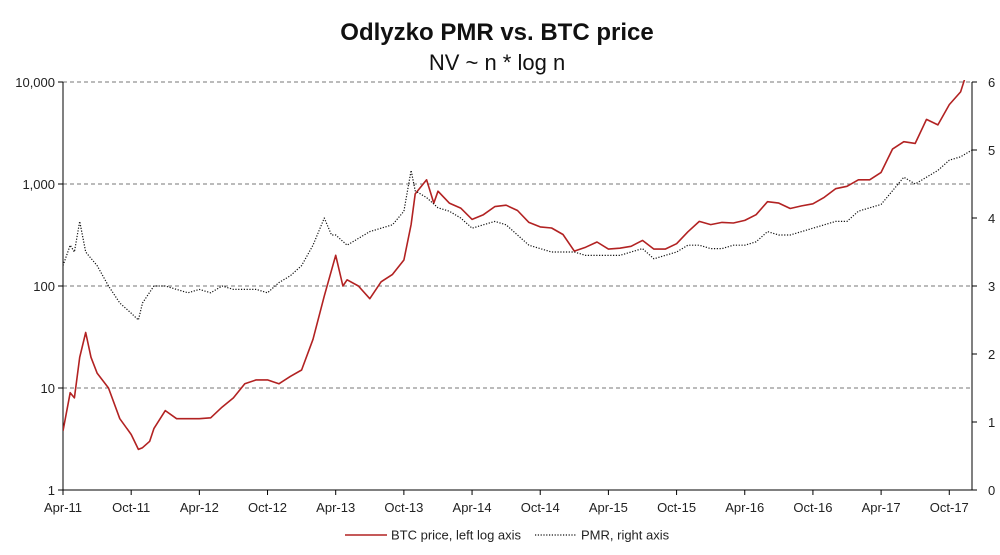  What do you see at coordinates (540, 507) in the screenshot?
I see `x-tick-label: Oct-14` at bounding box center [540, 507].